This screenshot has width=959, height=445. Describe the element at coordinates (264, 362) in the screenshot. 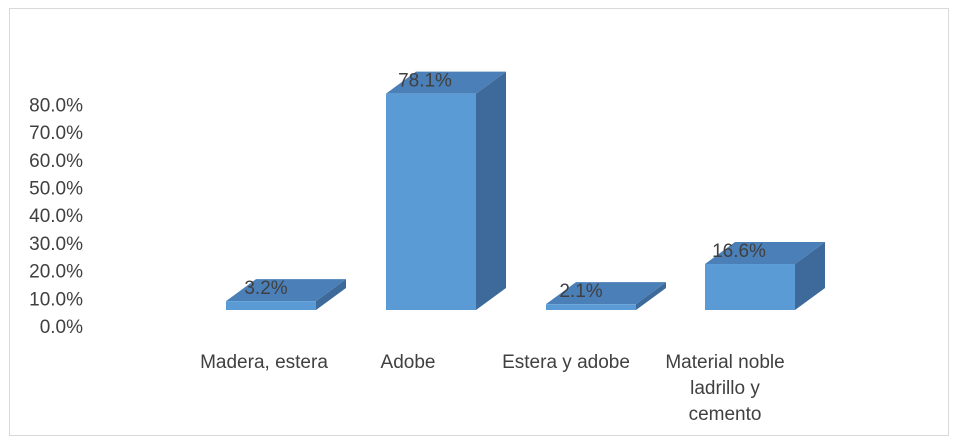

I see `category-label: Madera, estera` at that location.